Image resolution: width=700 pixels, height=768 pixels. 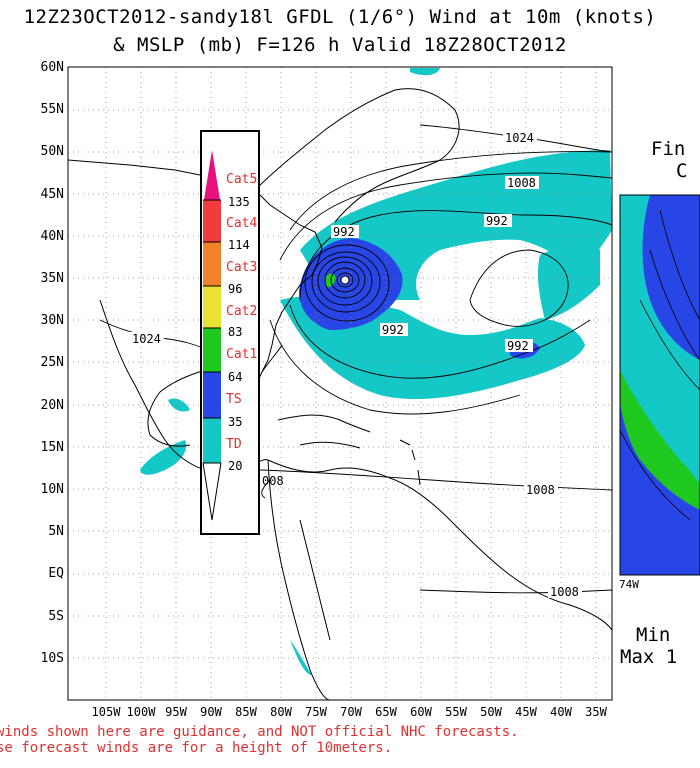 I want to click on contour-label-992-center-south: 992, so click(x=393, y=330).